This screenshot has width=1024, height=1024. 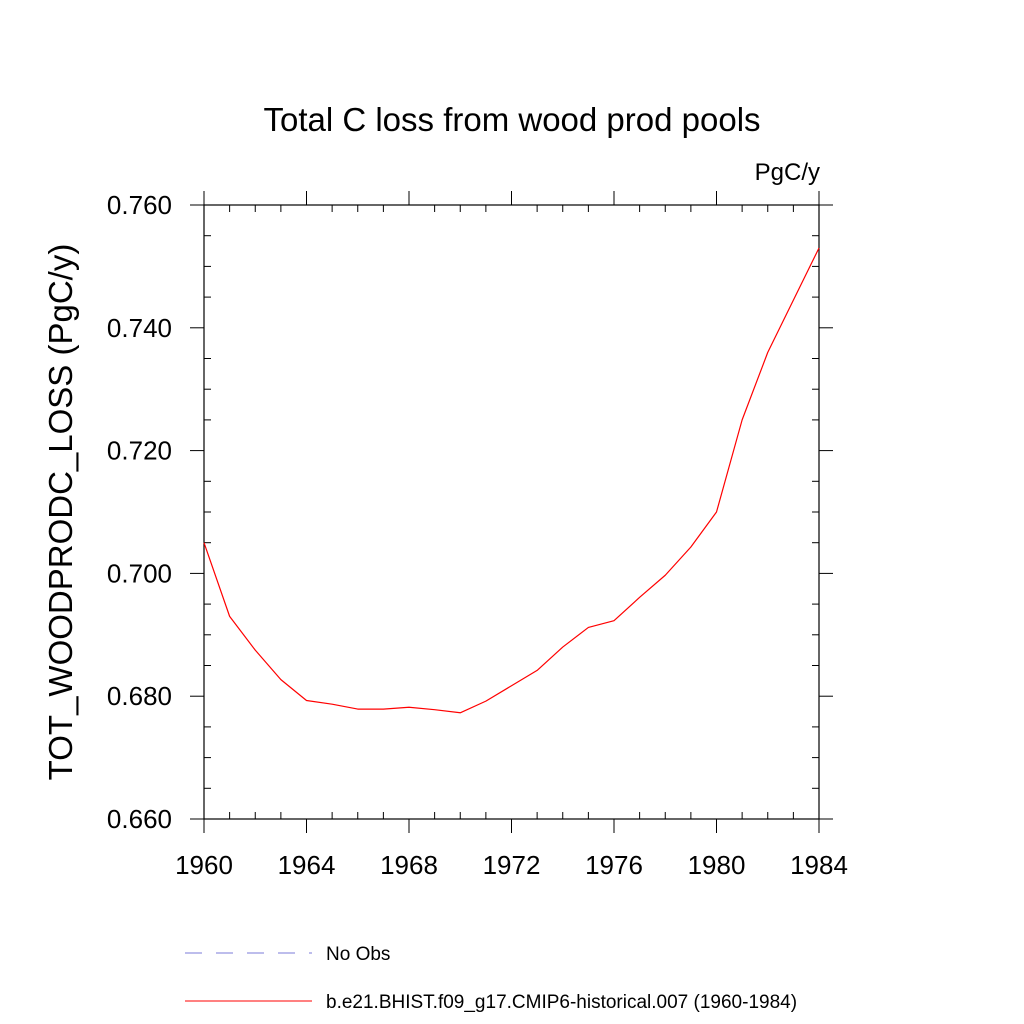 I want to click on y-tick-label: 0.740, so click(x=139, y=328).